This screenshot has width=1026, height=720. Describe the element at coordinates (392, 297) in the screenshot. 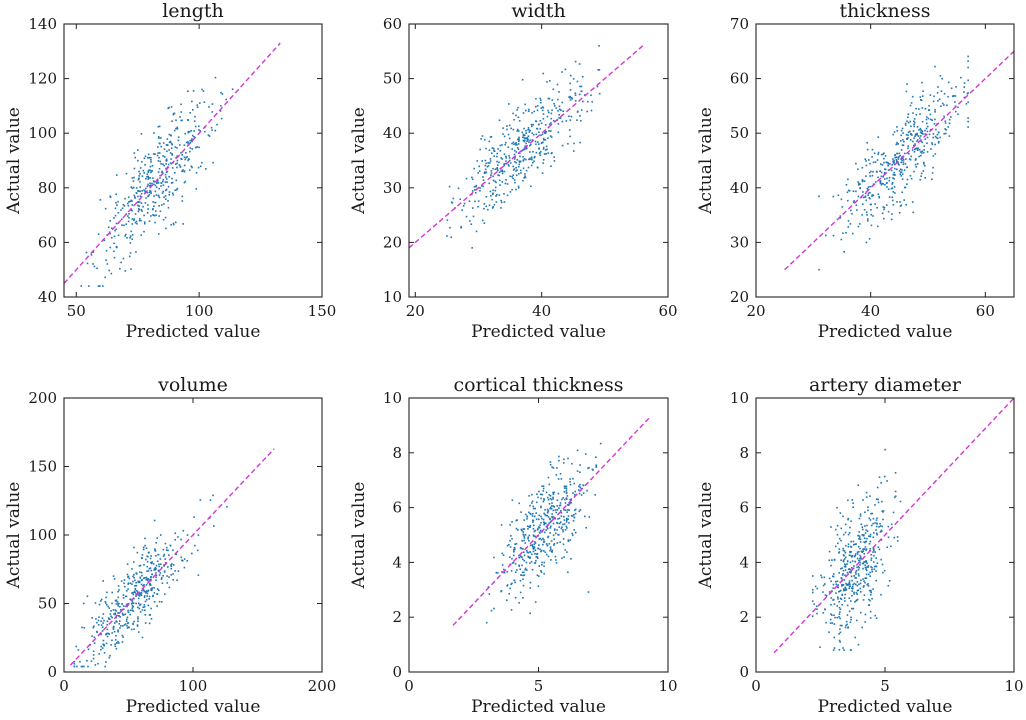

I see `y-tick-label: 10` at that location.